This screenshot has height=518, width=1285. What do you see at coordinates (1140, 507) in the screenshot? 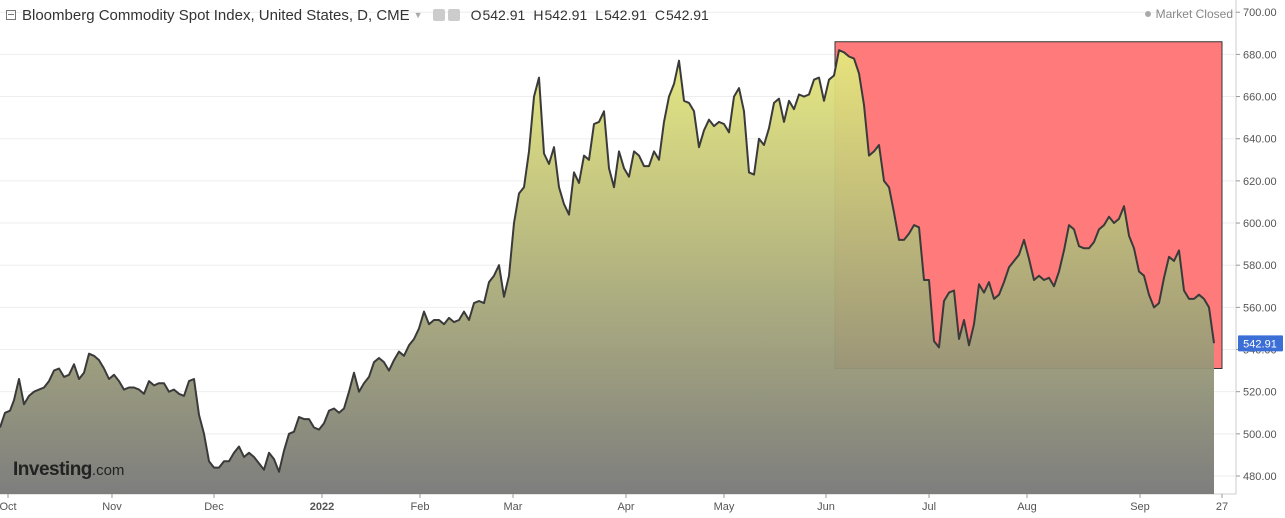
I see `x-tick-label: Sep` at bounding box center [1140, 507].